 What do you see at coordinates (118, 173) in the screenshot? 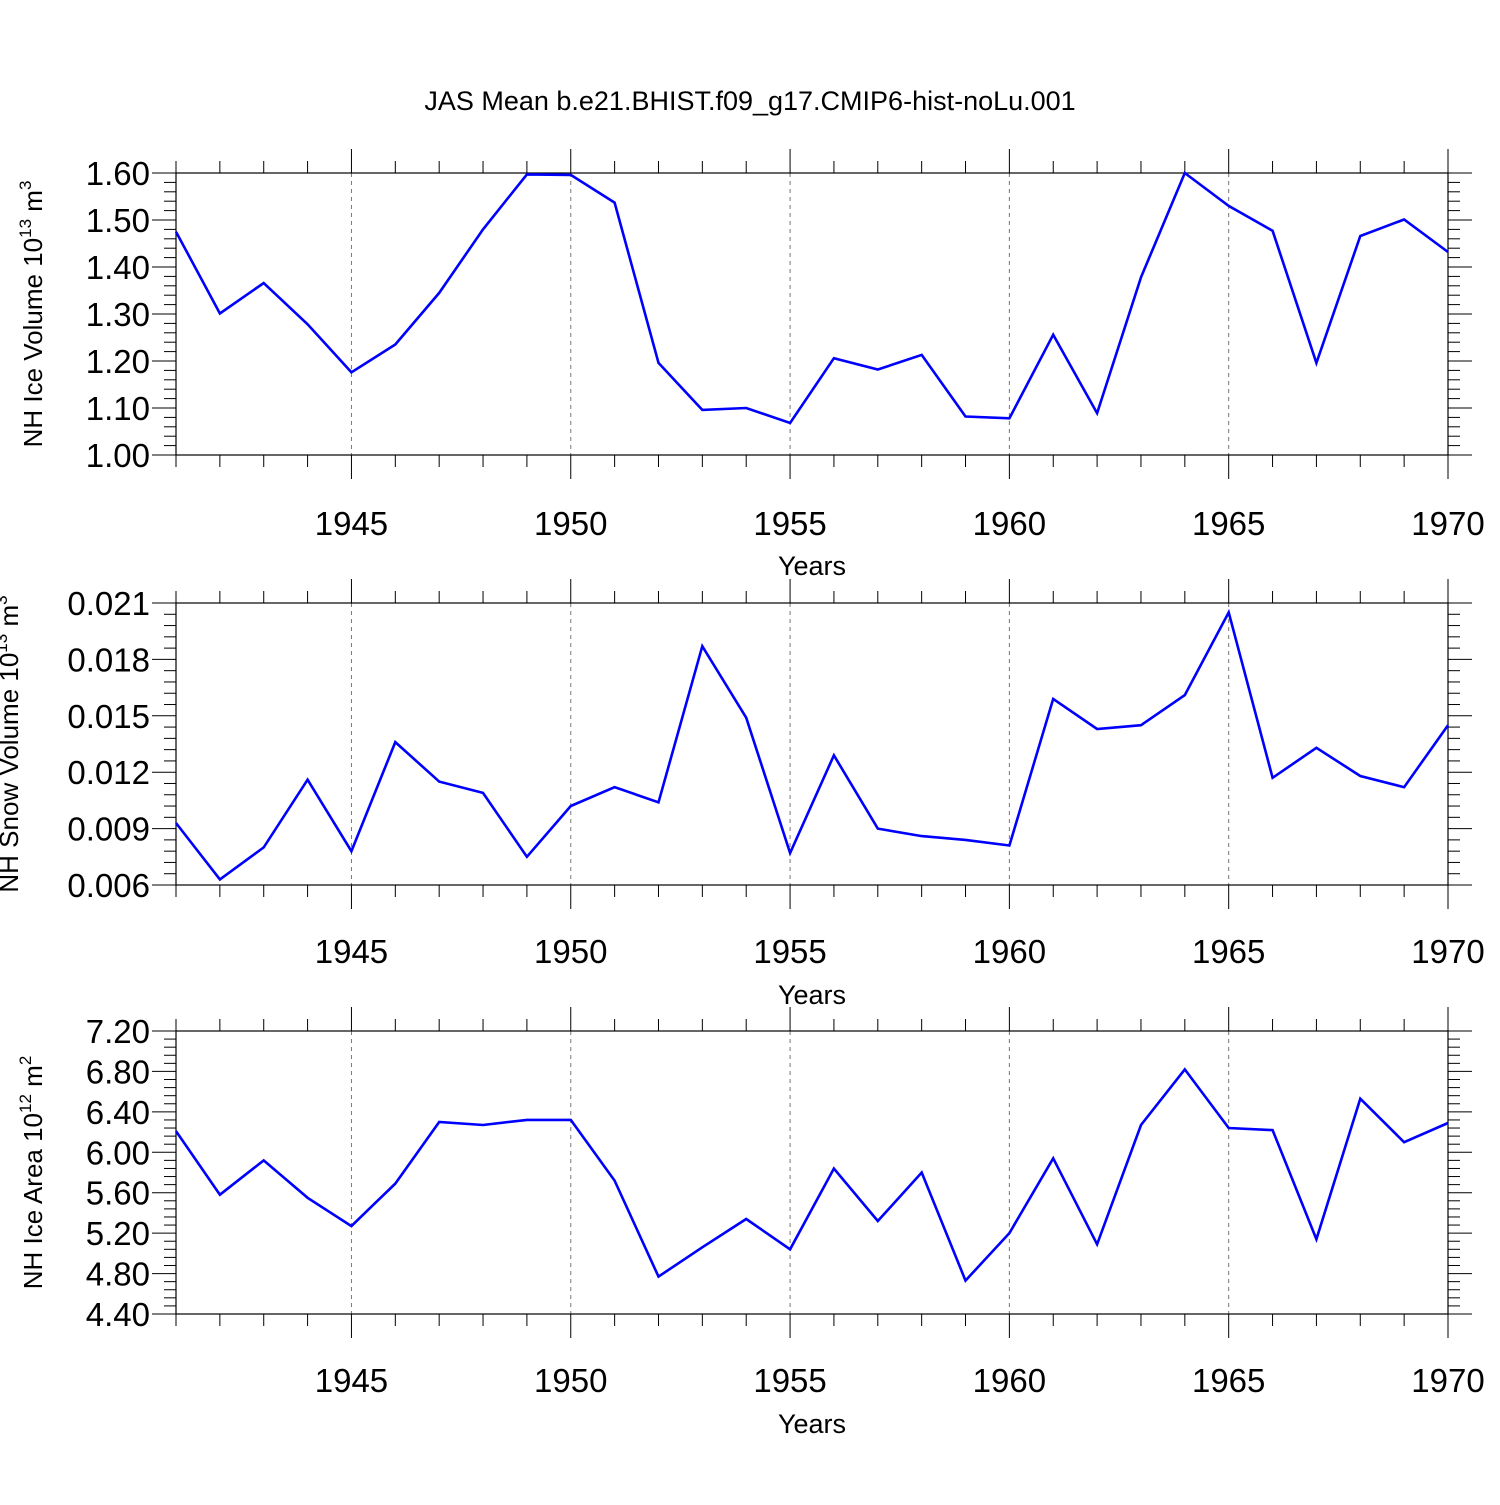
I see `y-tick-label: 1.60` at bounding box center [118, 173].